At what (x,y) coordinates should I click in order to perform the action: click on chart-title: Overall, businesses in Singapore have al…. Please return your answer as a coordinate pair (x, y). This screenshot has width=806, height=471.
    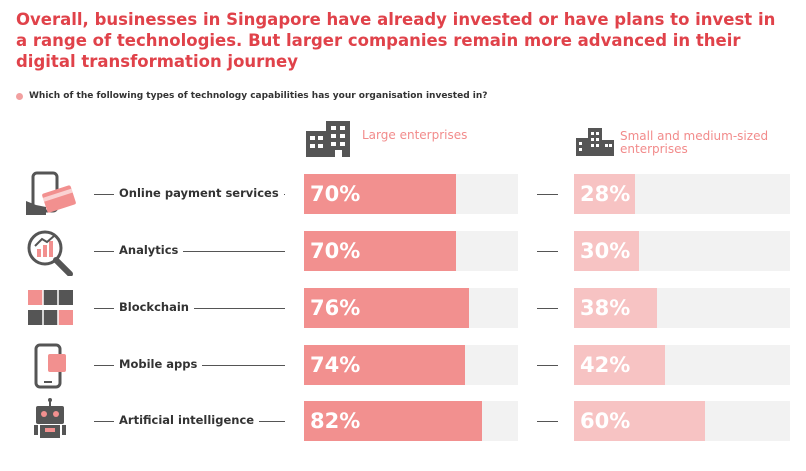
    Looking at the image, I should click on (396, 40).